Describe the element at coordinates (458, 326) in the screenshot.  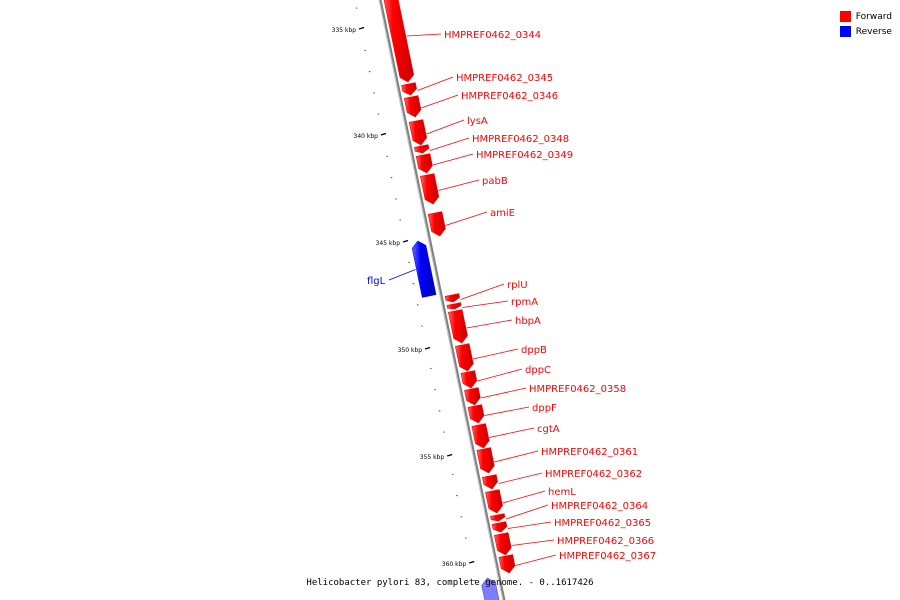
I see `gene-hbpa` at that location.